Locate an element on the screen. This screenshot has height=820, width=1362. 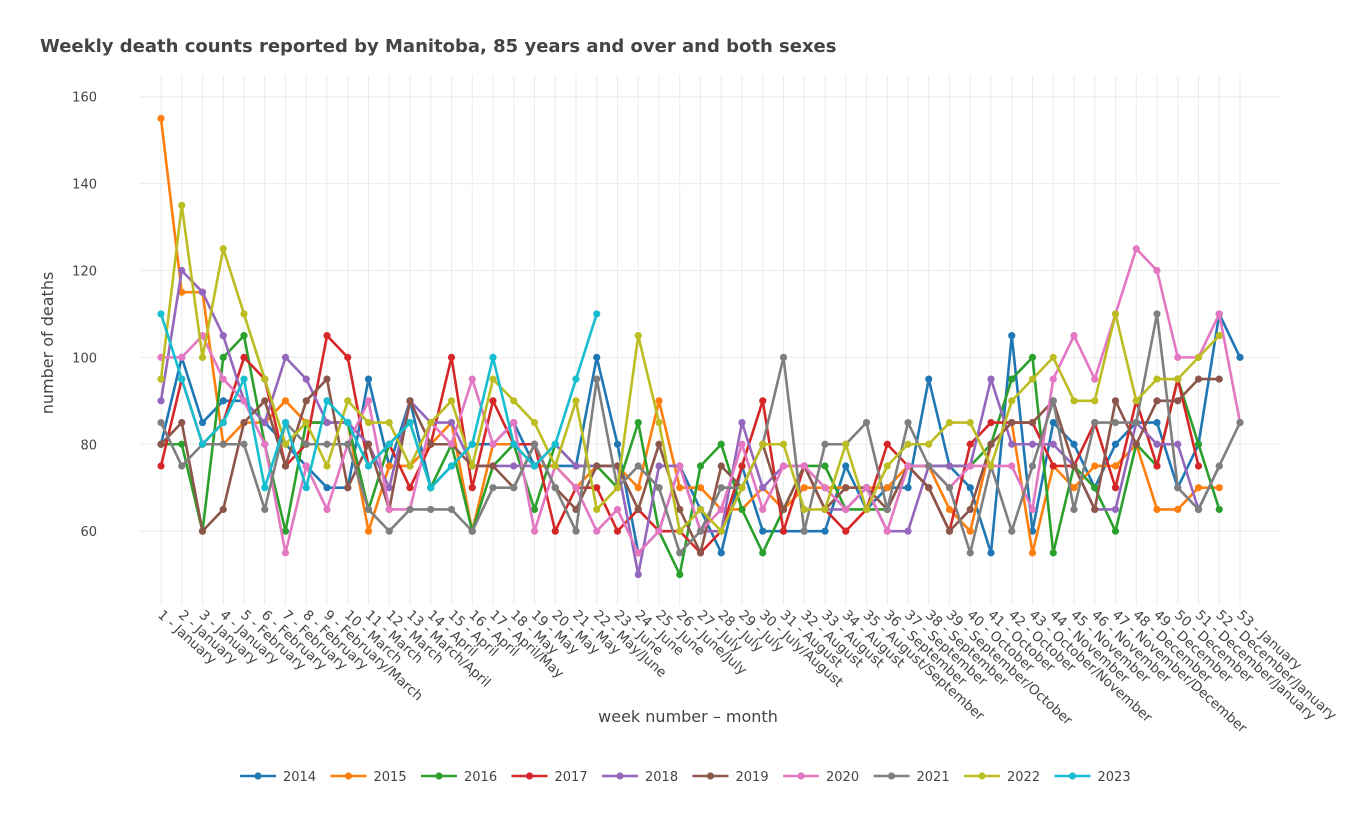
legend-label: 2019 is located at coordinates (752, 777).